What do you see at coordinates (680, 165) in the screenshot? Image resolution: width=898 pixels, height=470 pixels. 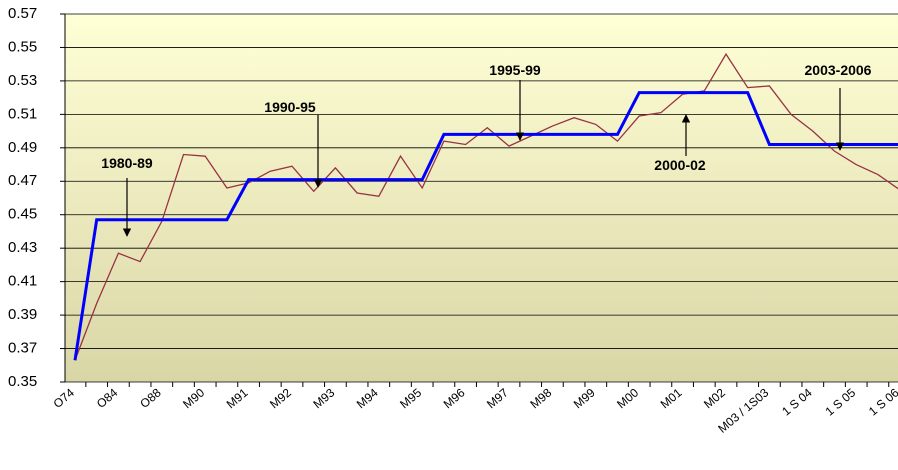 I see `annotation: 2000-02` at bounding box center [680, 165].